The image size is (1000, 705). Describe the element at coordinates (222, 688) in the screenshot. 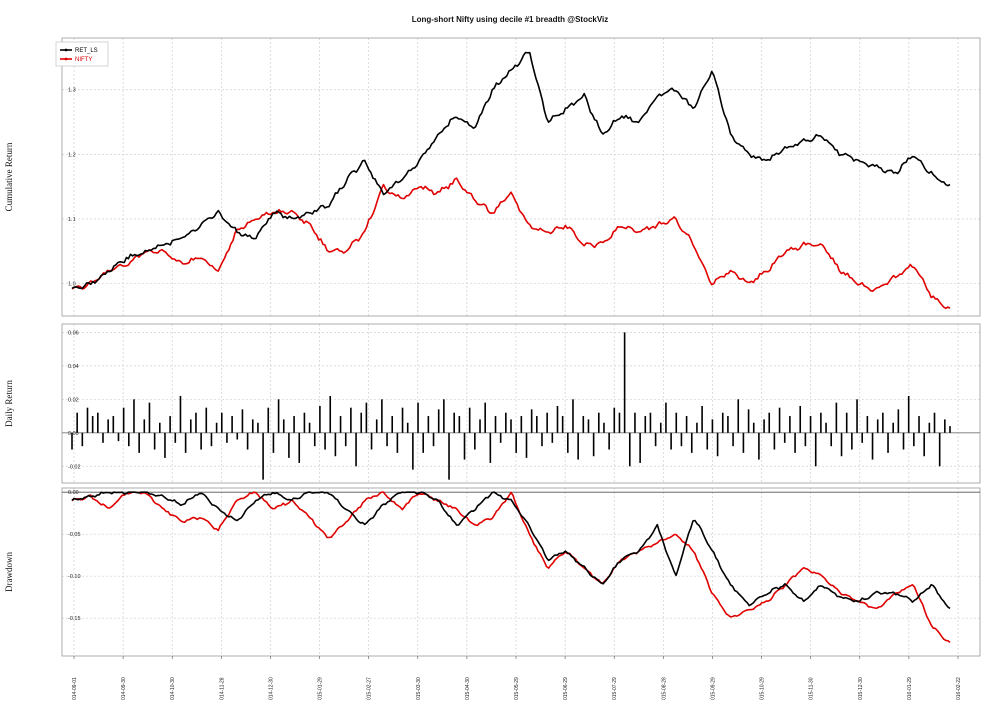

I see `x-tick-label: 2014-11-28` at that location.